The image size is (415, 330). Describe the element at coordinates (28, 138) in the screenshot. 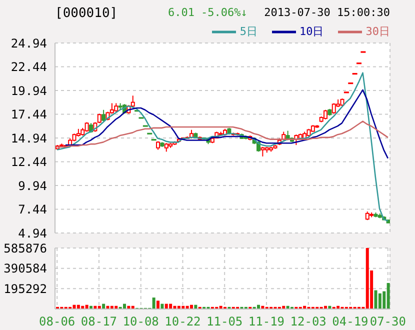

I see `y-tick-label: 14.94` at that location.